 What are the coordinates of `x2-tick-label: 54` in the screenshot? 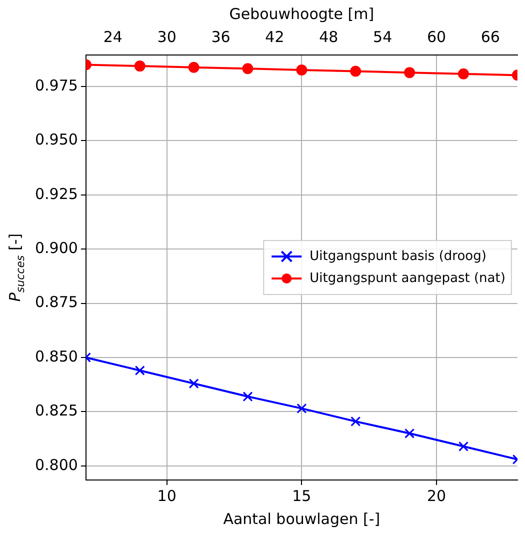 It's located at (382, 37).